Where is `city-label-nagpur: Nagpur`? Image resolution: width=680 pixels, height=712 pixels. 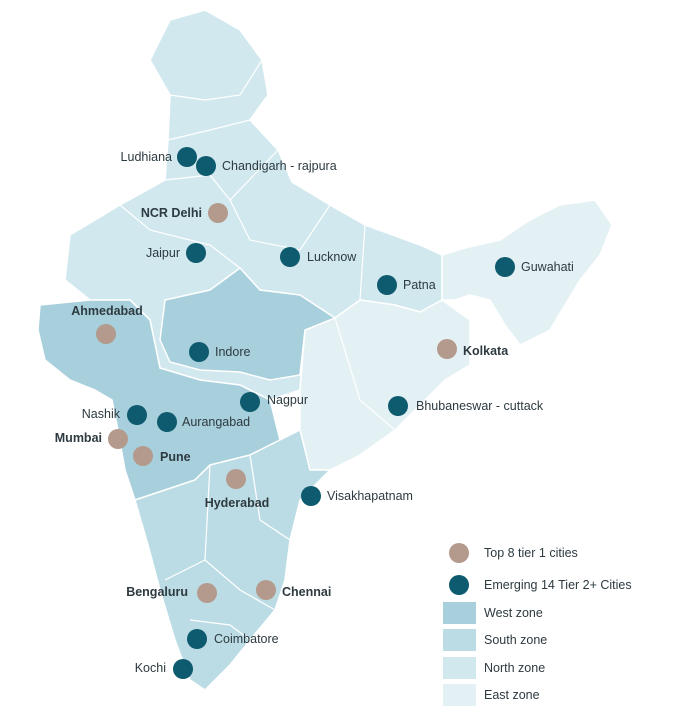
city-label-nagpur: Nagpur is located at coordinates (287, 400).